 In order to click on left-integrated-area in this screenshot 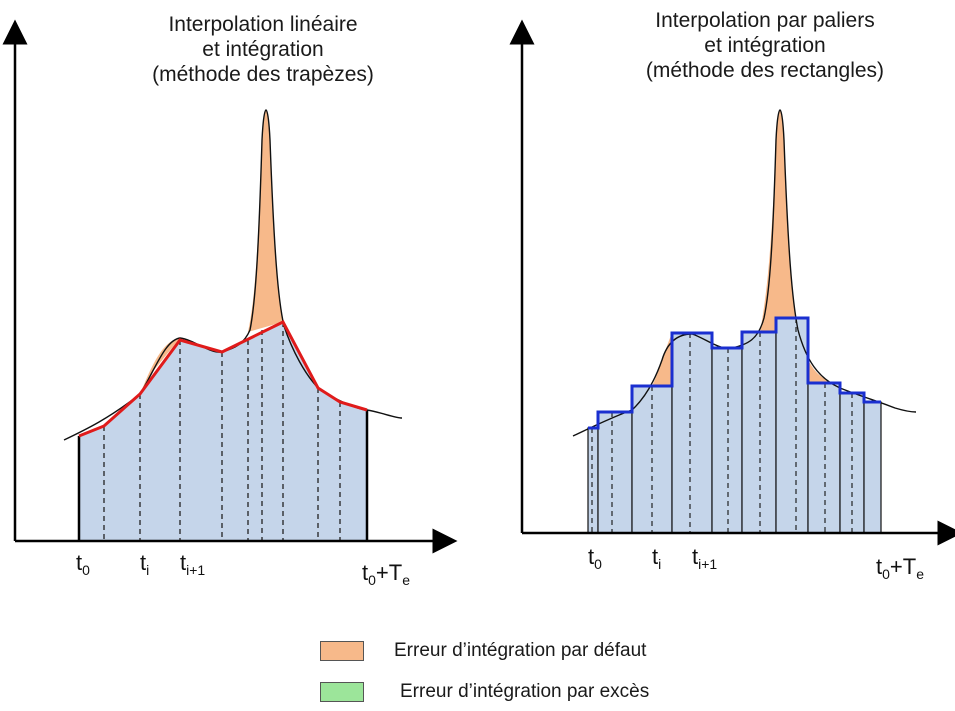, I will do `click(223, 431)`.